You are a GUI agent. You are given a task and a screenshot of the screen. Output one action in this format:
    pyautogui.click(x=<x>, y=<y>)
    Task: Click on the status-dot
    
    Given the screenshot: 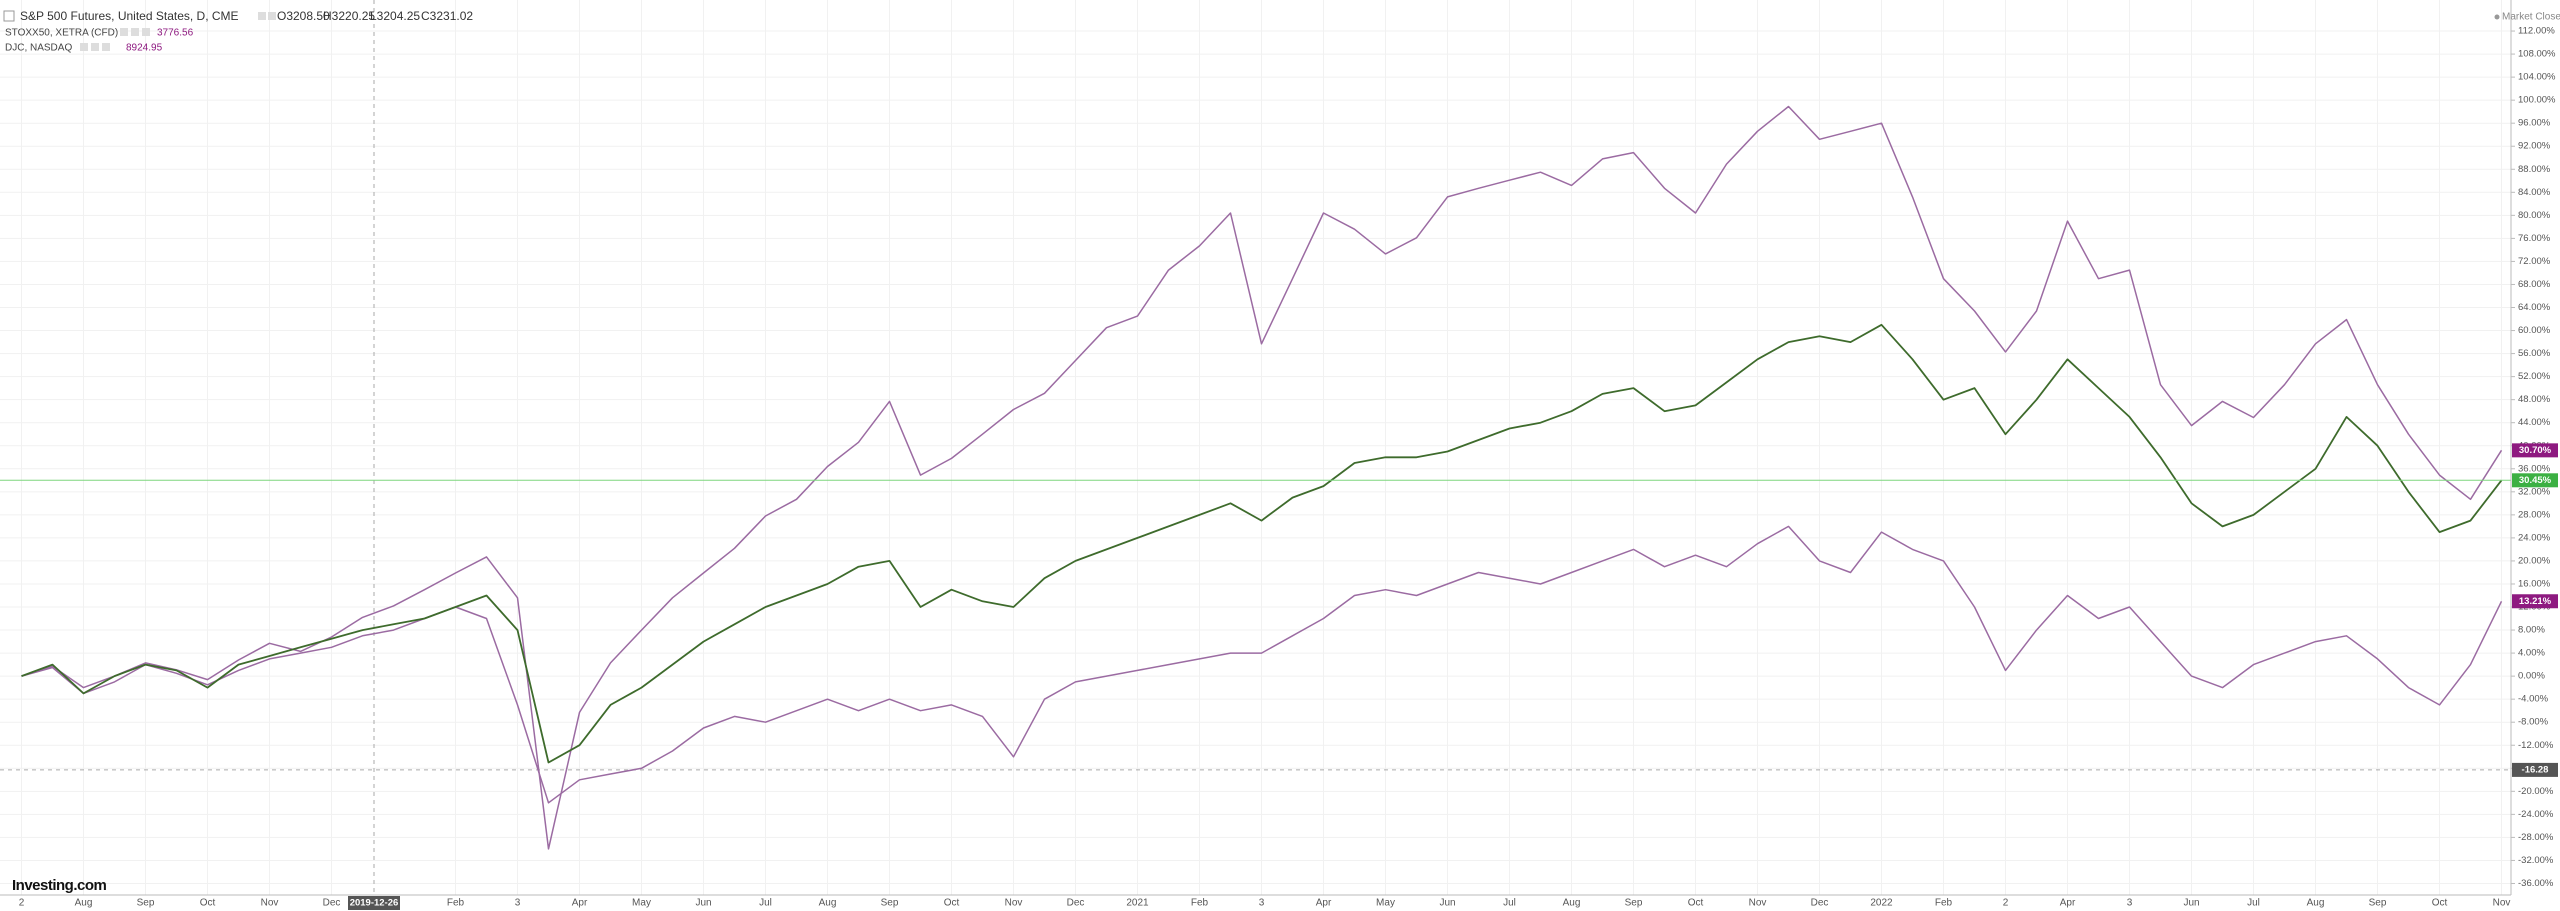 What is the action you would take?
    pyautogui.click(x=2497, y=17)
    